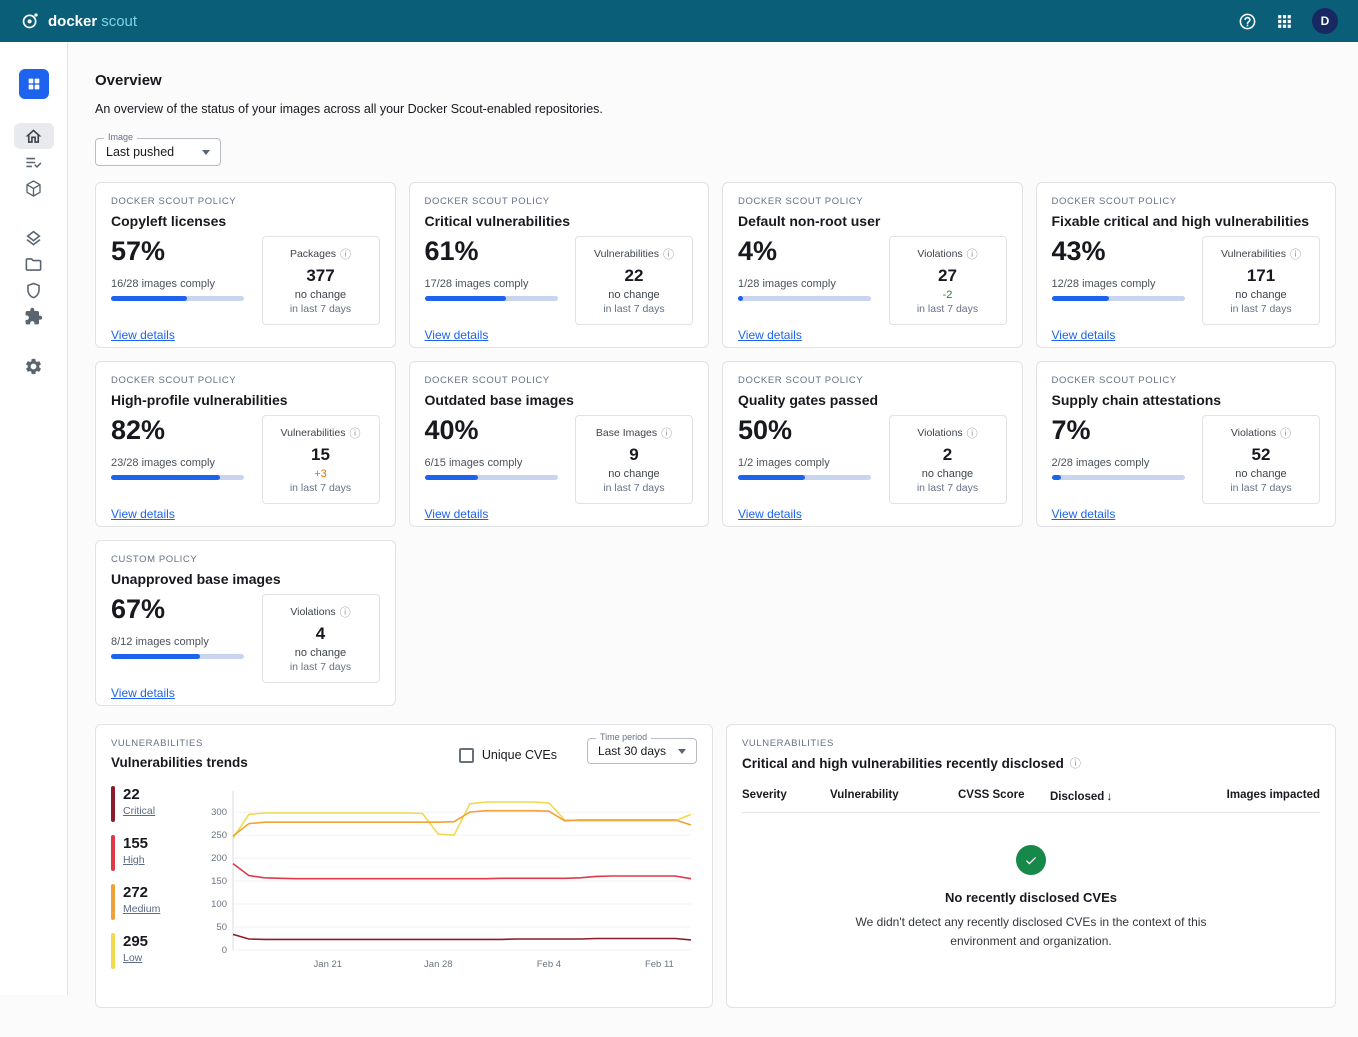  What do you see at coordinates (34, 84) in the screenshot?
I see `scout-product-tile` at bounding box center [34, 84].